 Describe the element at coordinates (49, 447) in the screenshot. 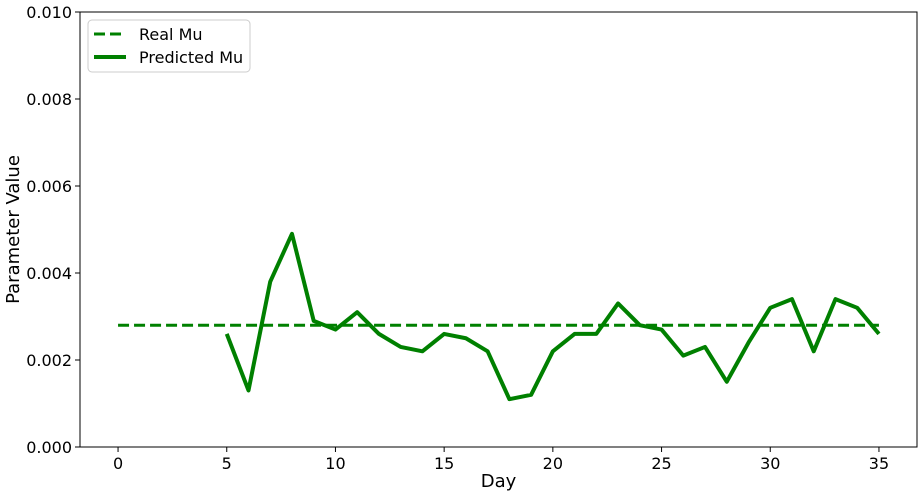

I see `y-tick-label: 0.000` at that location.